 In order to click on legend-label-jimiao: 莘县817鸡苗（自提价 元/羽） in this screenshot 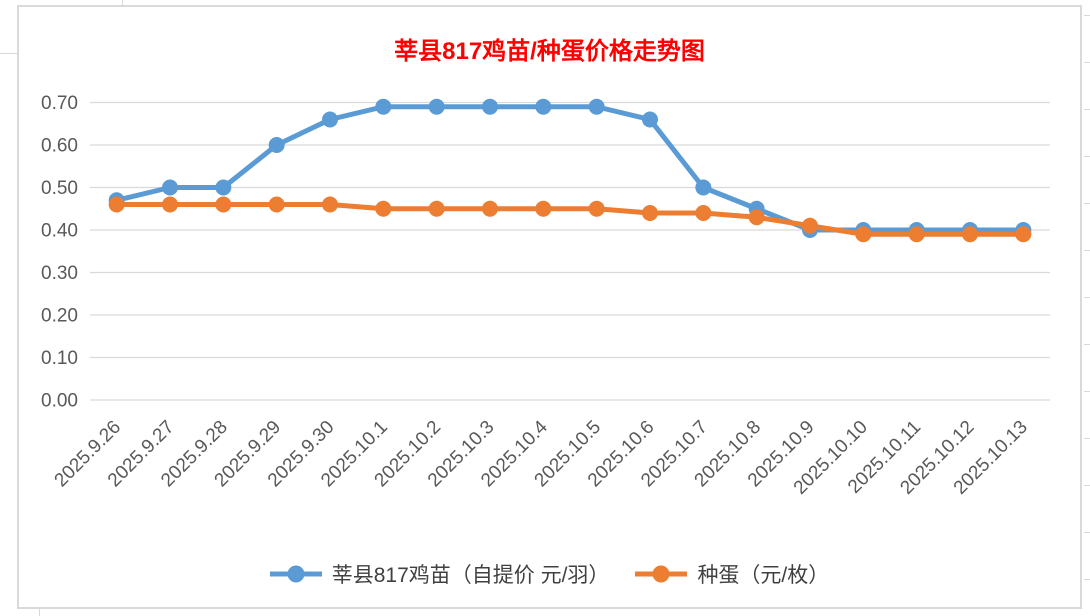, I will do `click(470, 575)`.